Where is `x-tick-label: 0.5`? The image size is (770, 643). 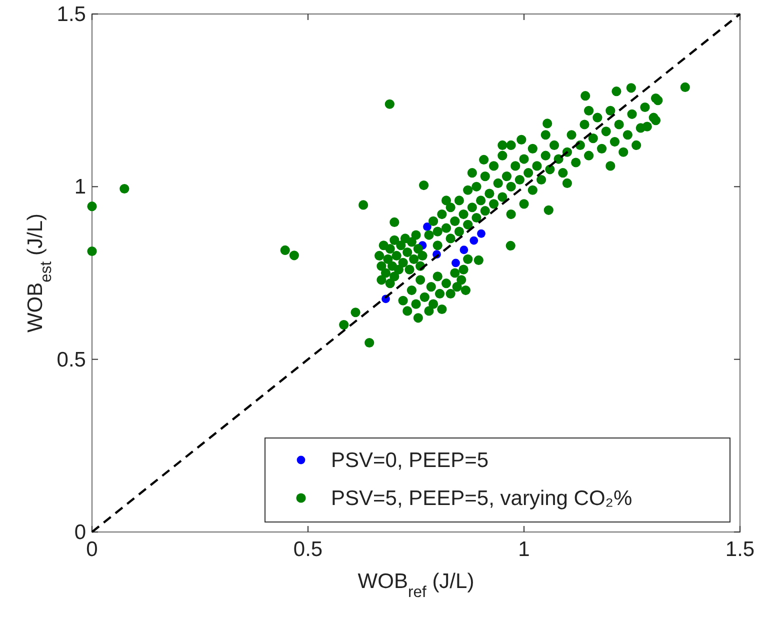
x-tick-label: 0.5 is located at coordinates (308, 549).